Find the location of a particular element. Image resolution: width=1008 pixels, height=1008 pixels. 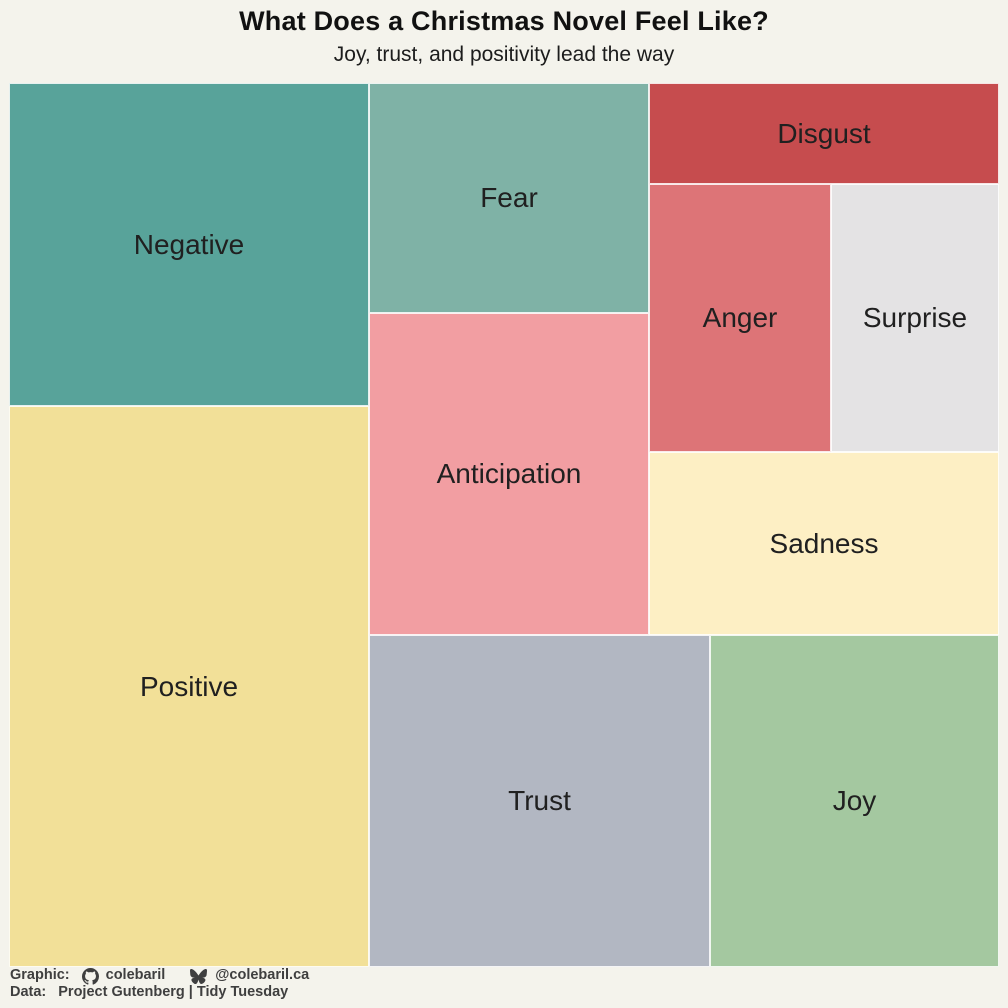

treemap-cell-label: Joy is located at coordinates (854, 800).